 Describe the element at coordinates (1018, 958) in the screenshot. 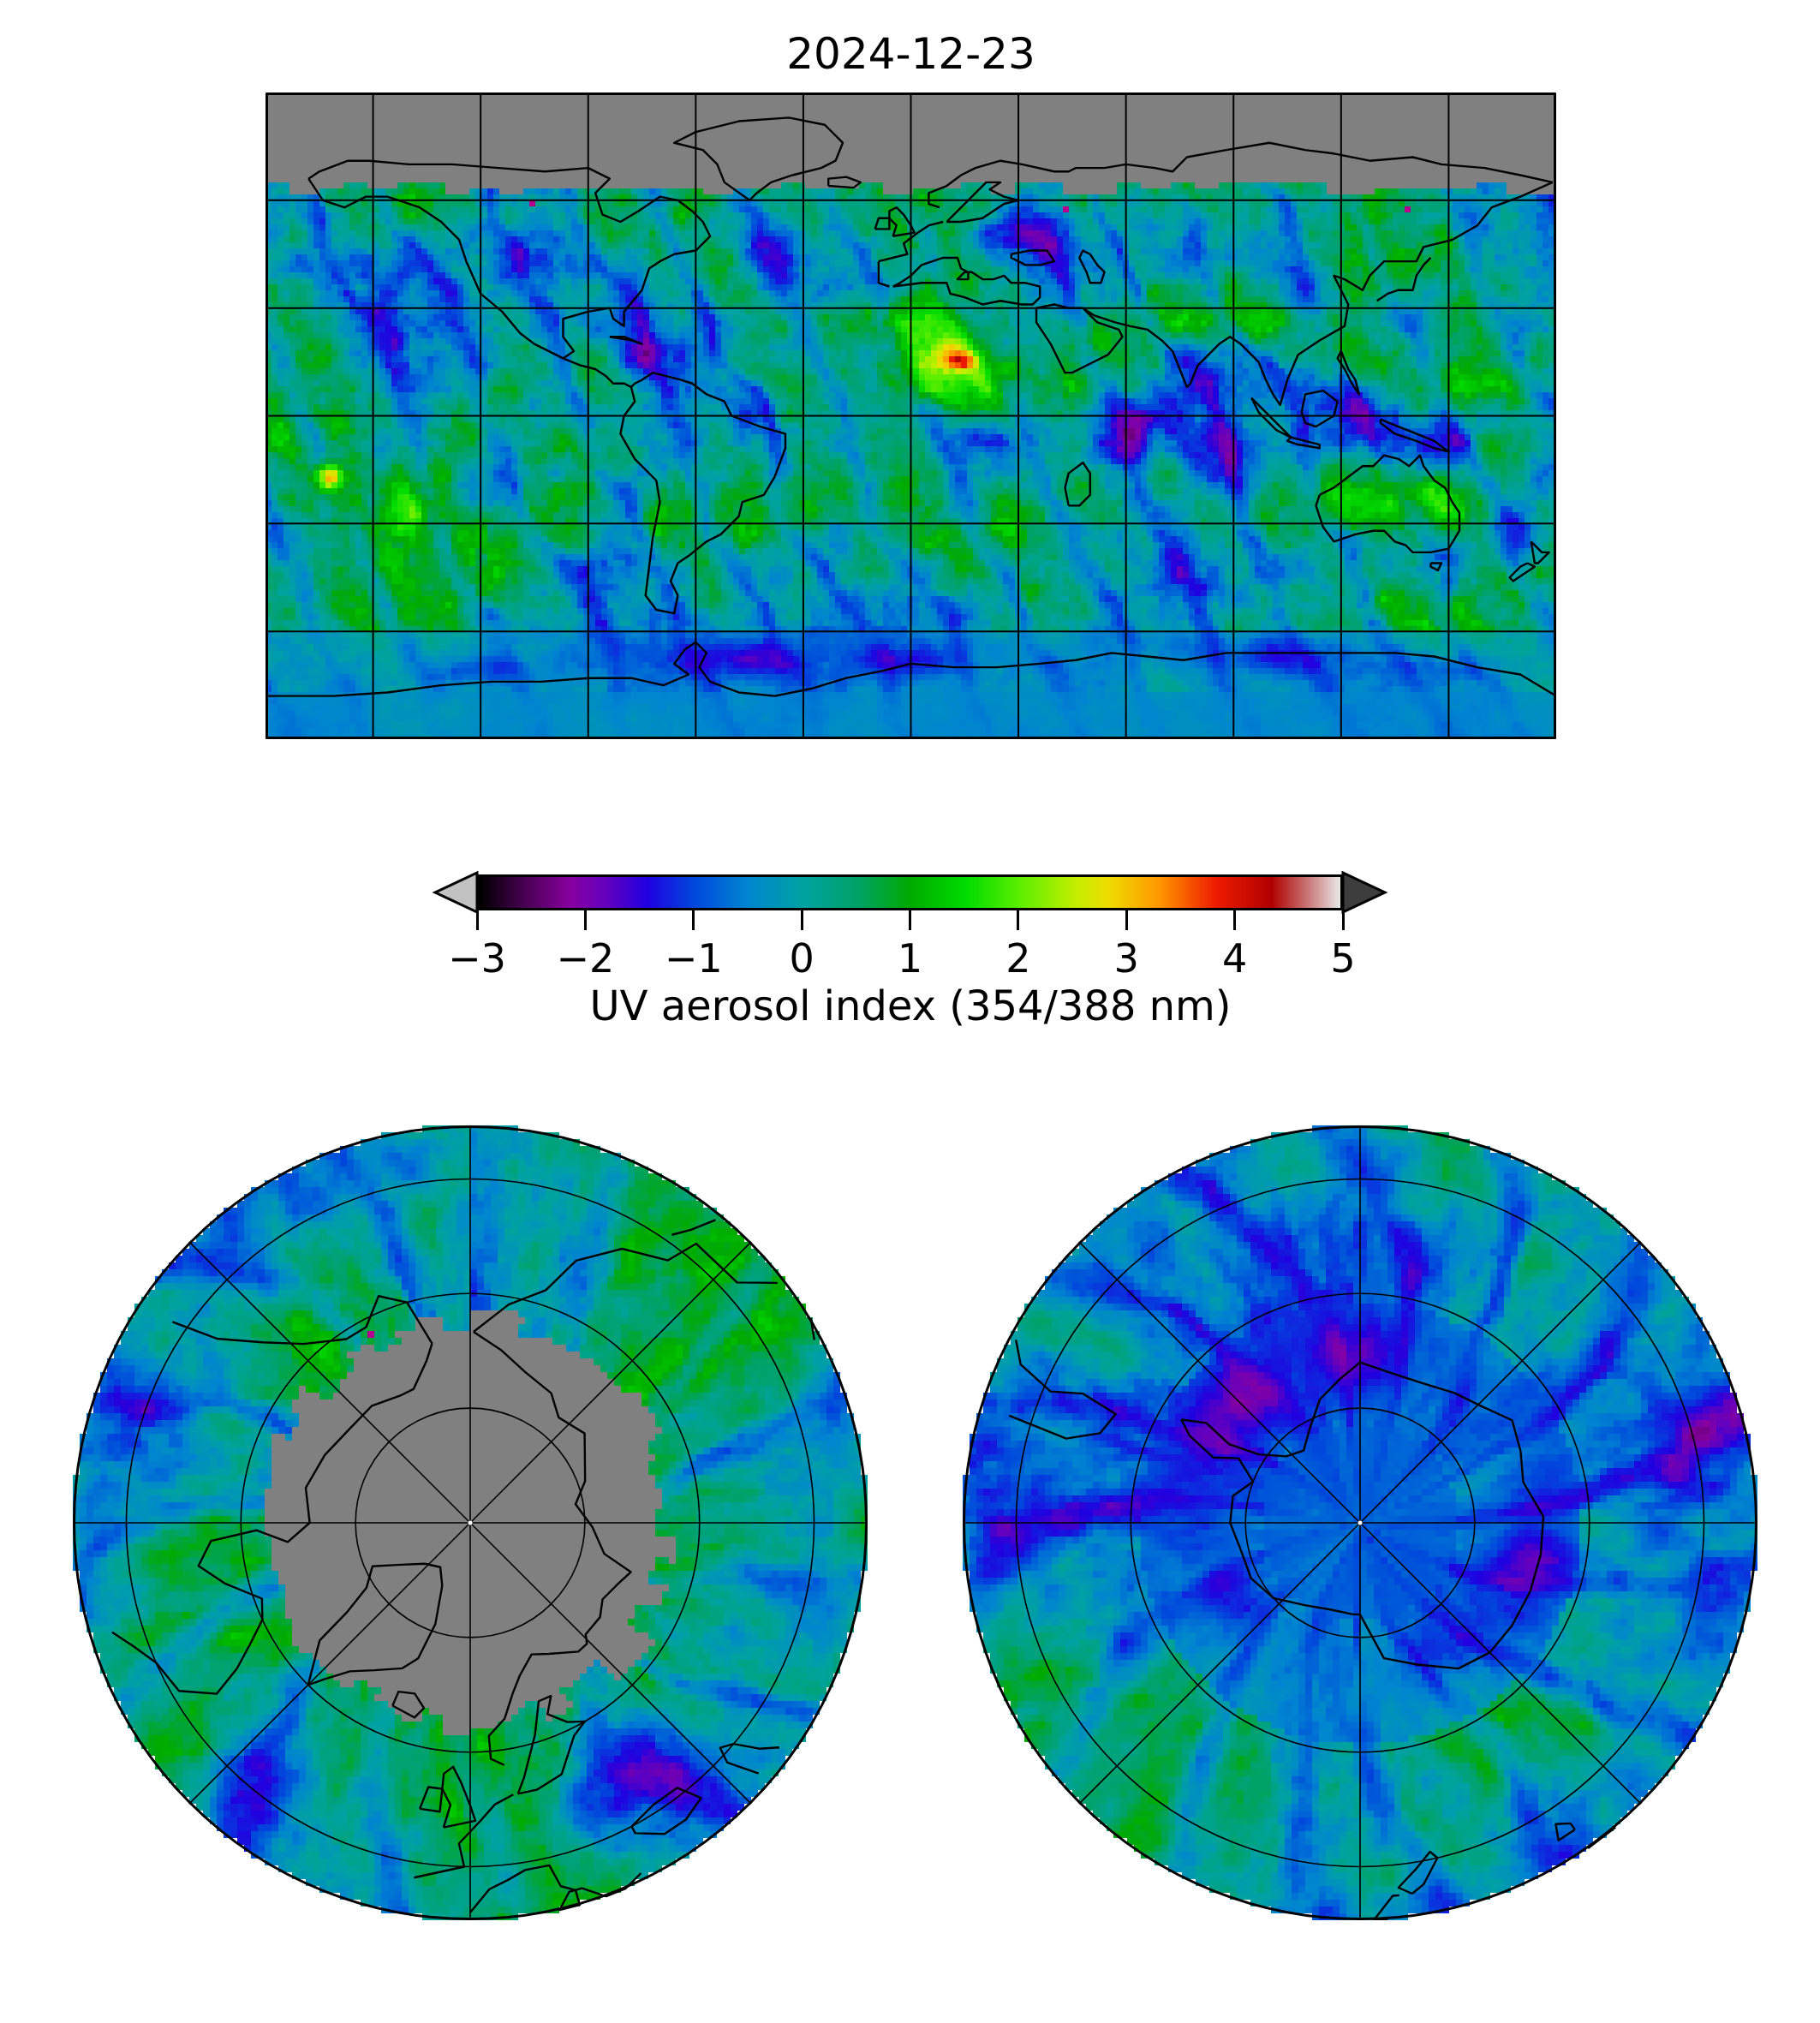

I see `colorbar-tick-label: 2` at that location.